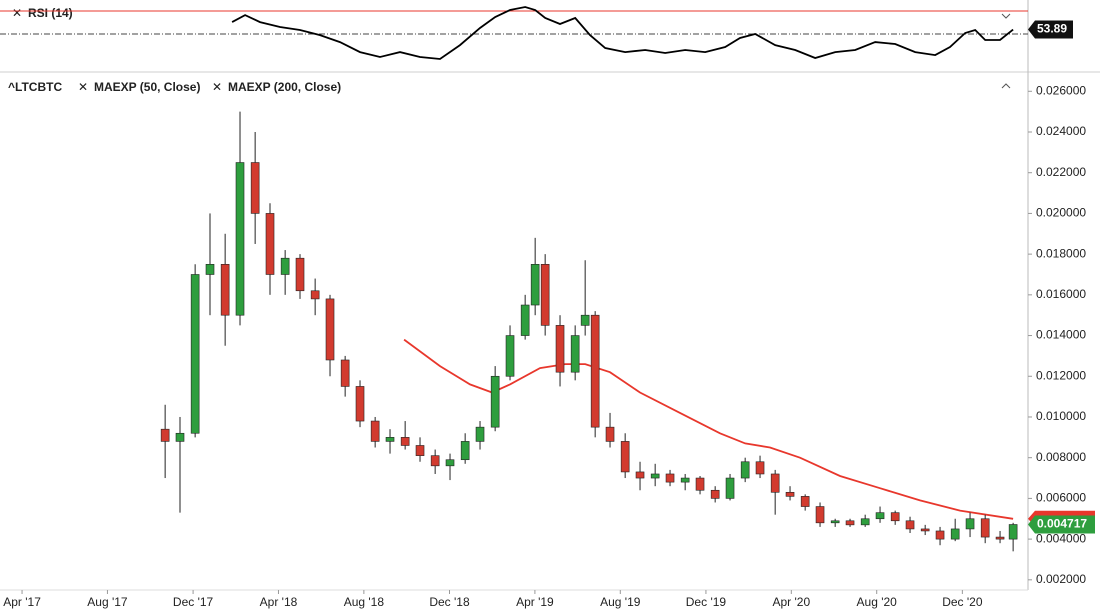 The image size is (1100, 615). What do you see at coordinates (22, 602) in the screenshot?
I see `x-tick-label: Apr '17` at bounding box center [22, 602].